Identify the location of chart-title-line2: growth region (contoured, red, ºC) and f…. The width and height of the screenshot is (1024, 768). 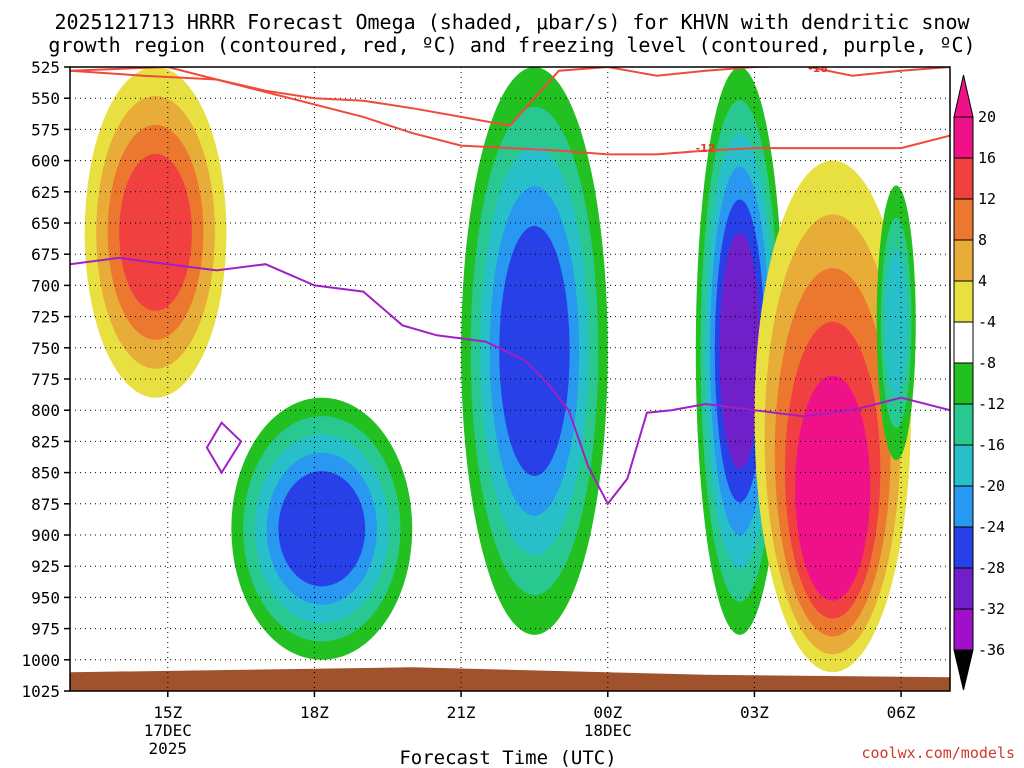
(511, 45).